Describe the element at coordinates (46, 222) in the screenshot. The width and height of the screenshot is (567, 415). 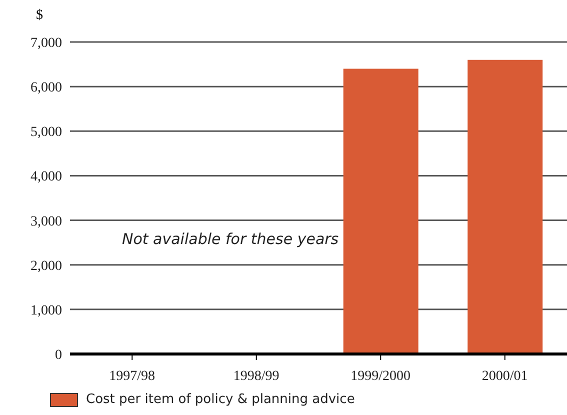
I see `y-tick-label: 3,000` at that location.